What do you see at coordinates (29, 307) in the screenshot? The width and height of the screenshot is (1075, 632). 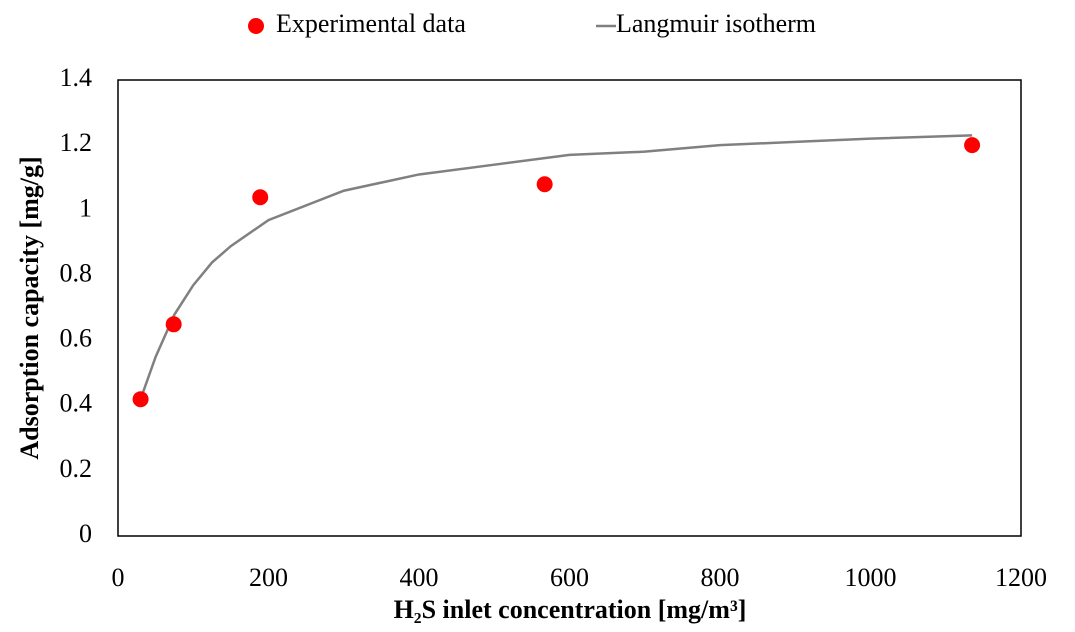 I see `y-axis-title: Adsorption capacity [mg/g]` at bounding box center [29, 307].